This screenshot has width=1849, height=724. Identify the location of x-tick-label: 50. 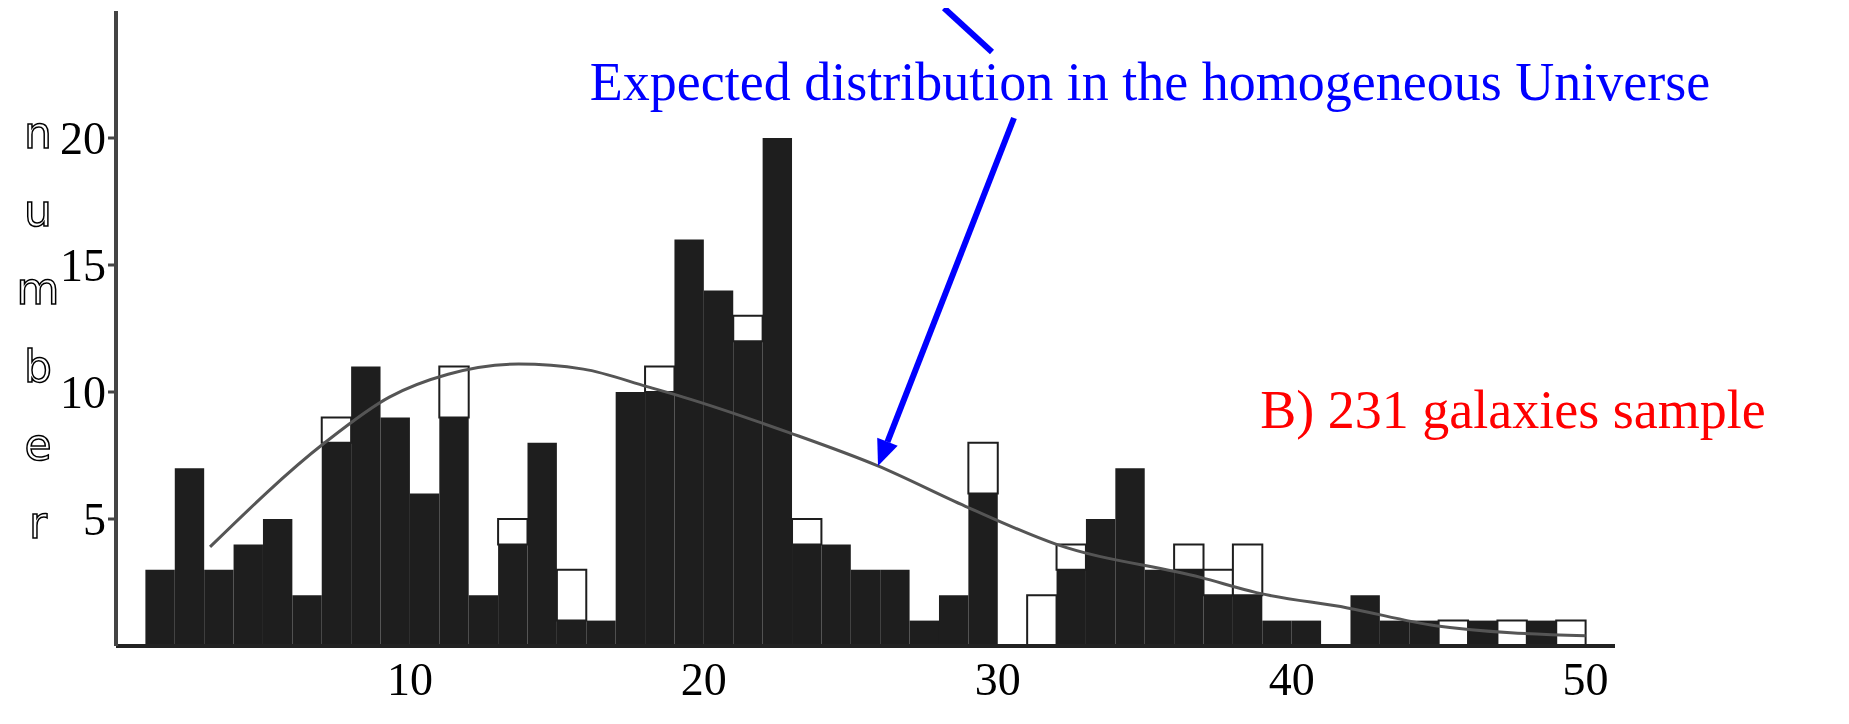
(1585, 679).